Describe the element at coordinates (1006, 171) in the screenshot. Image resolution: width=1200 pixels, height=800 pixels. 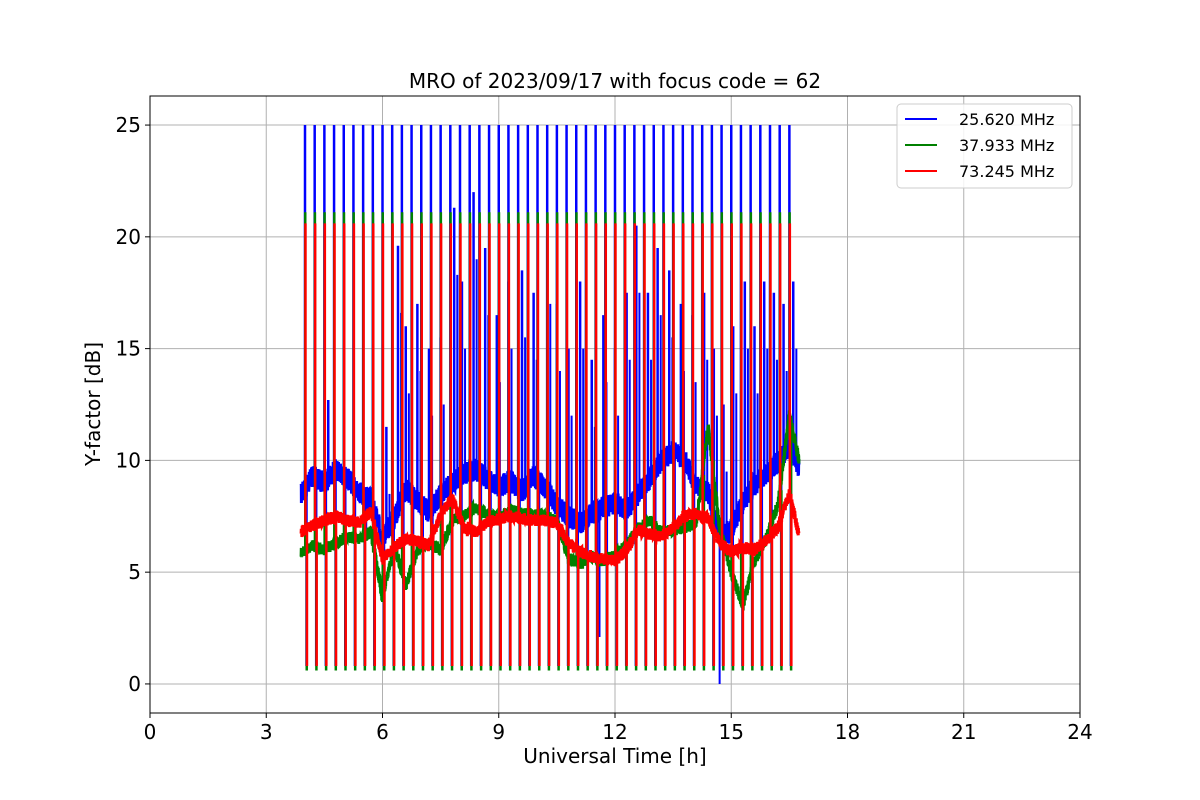
I see `legend-label: 73.245 MHz` at that location.